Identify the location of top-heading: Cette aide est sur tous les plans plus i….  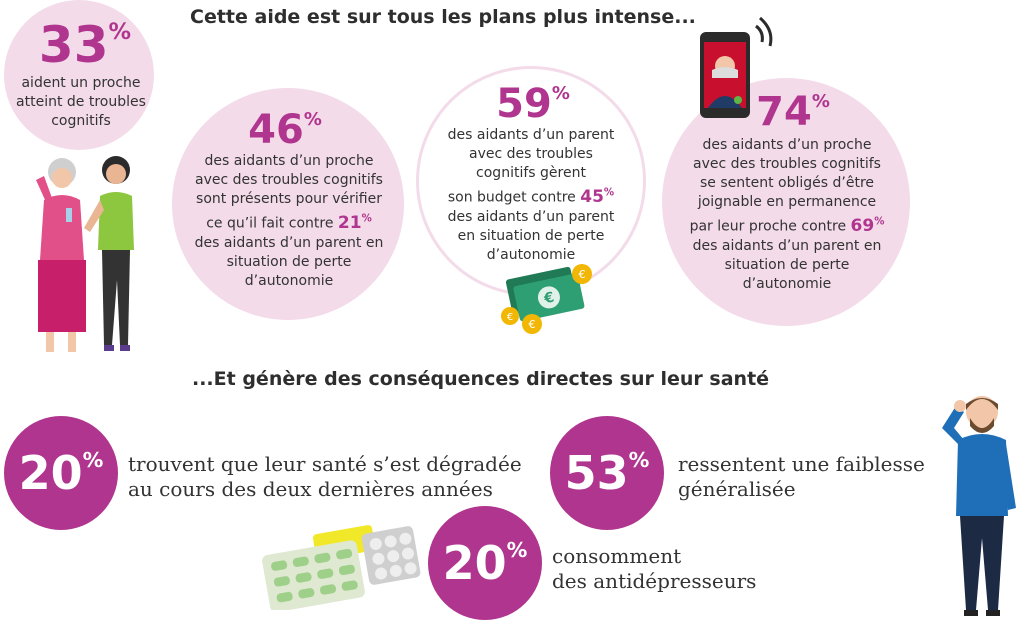
(443, 17).